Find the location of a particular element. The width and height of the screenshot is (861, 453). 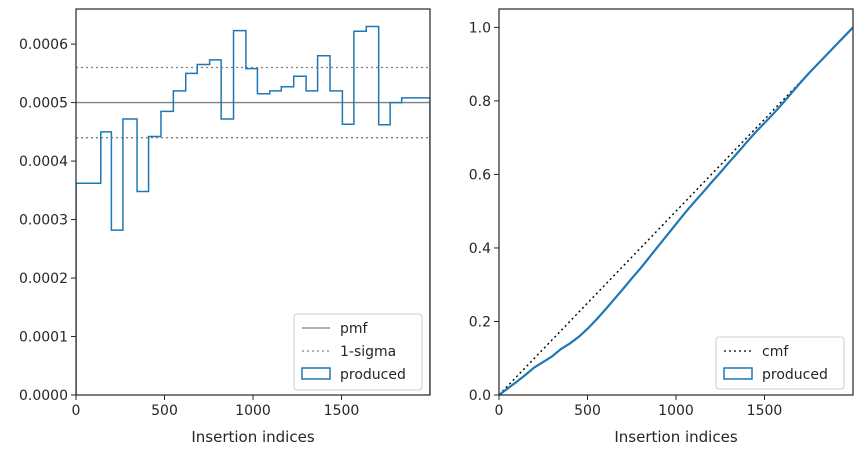

legend: cmf produced is located at coordinates (780, 363).